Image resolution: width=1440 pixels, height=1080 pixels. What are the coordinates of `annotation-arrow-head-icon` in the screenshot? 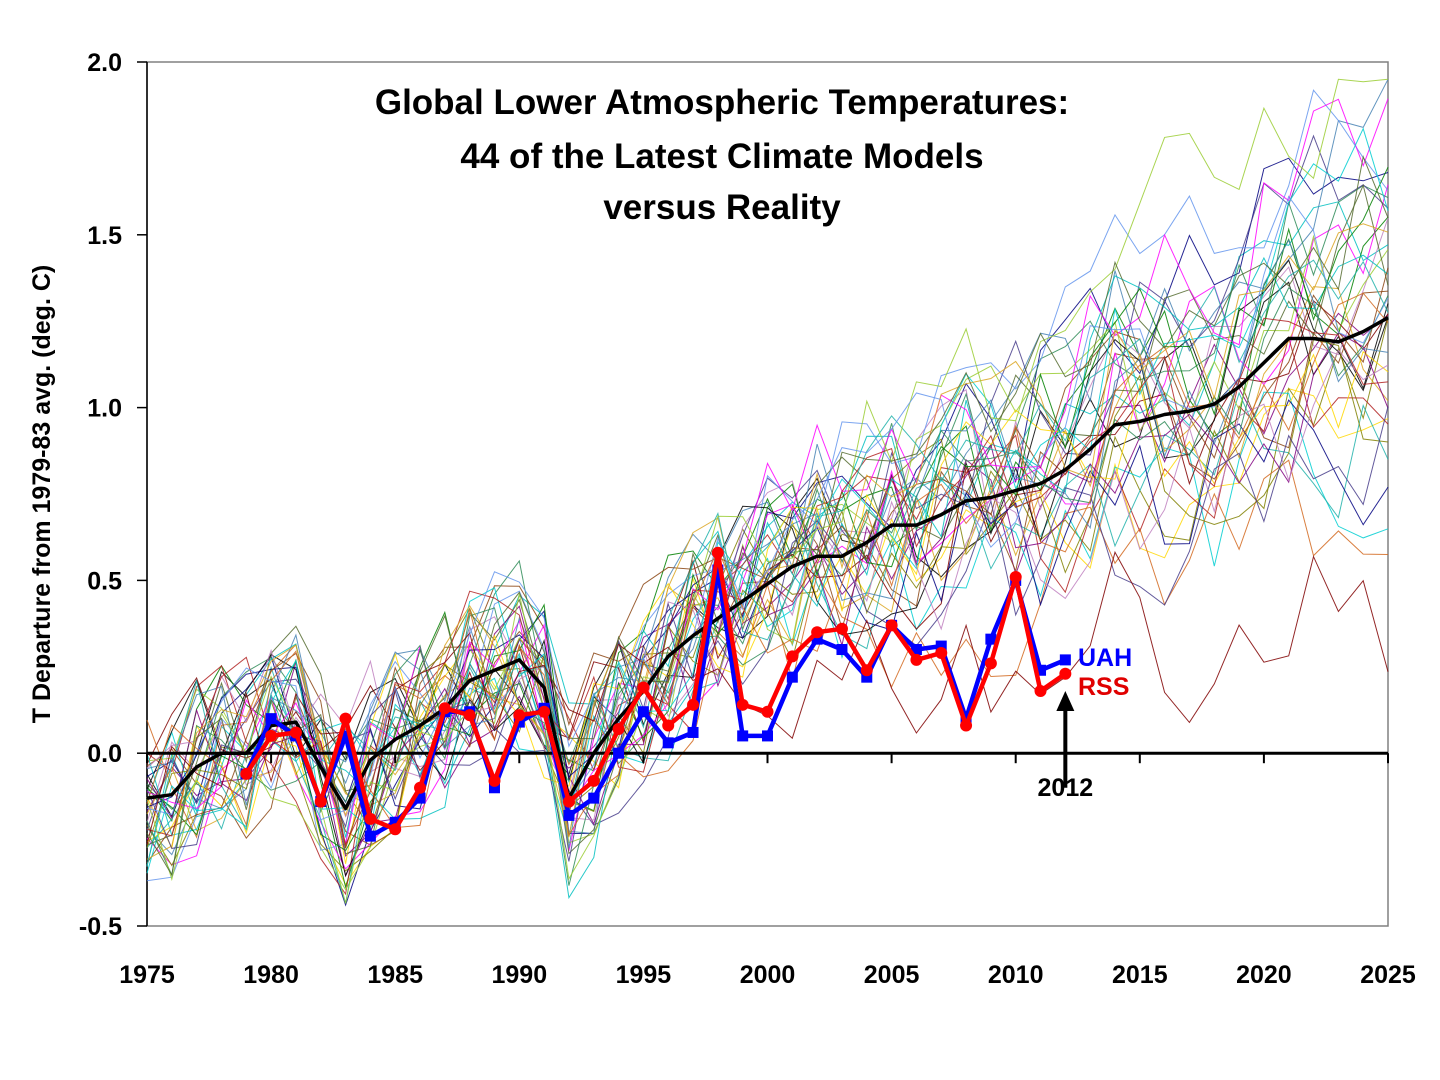 It's located at (1065, 700).